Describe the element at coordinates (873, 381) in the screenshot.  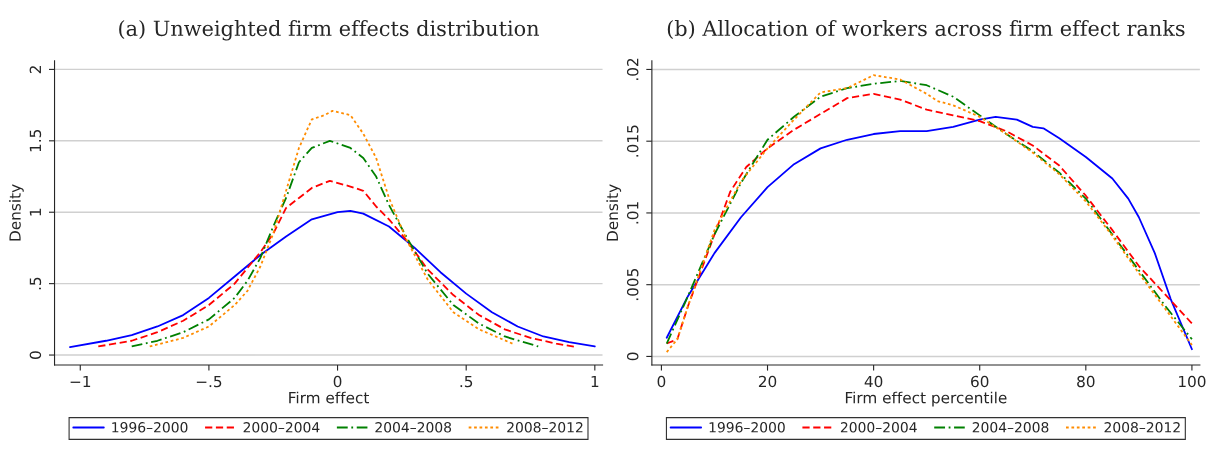
I see `x-tick-label: 40` at that location.